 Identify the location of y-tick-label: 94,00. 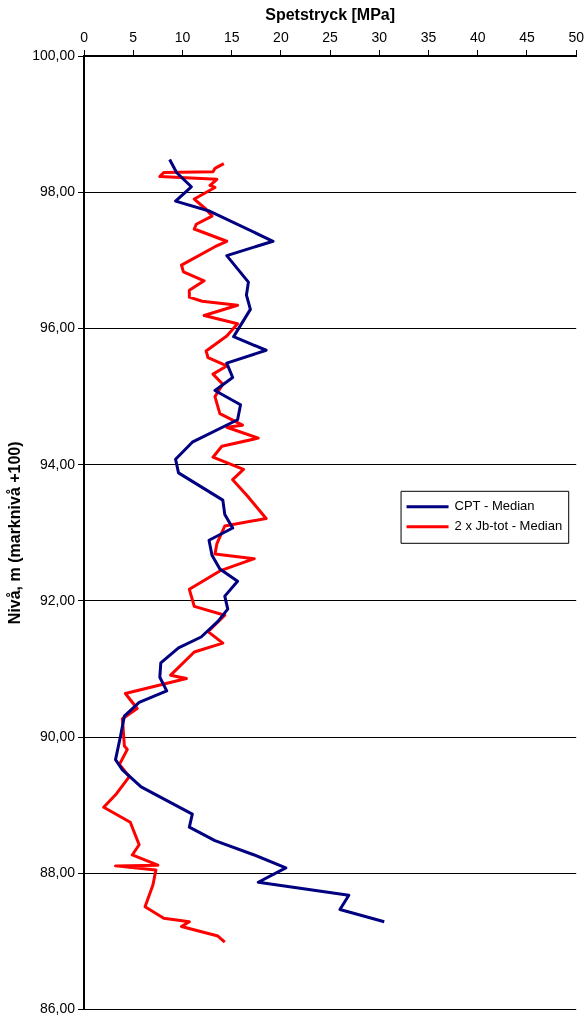
(57, 463).